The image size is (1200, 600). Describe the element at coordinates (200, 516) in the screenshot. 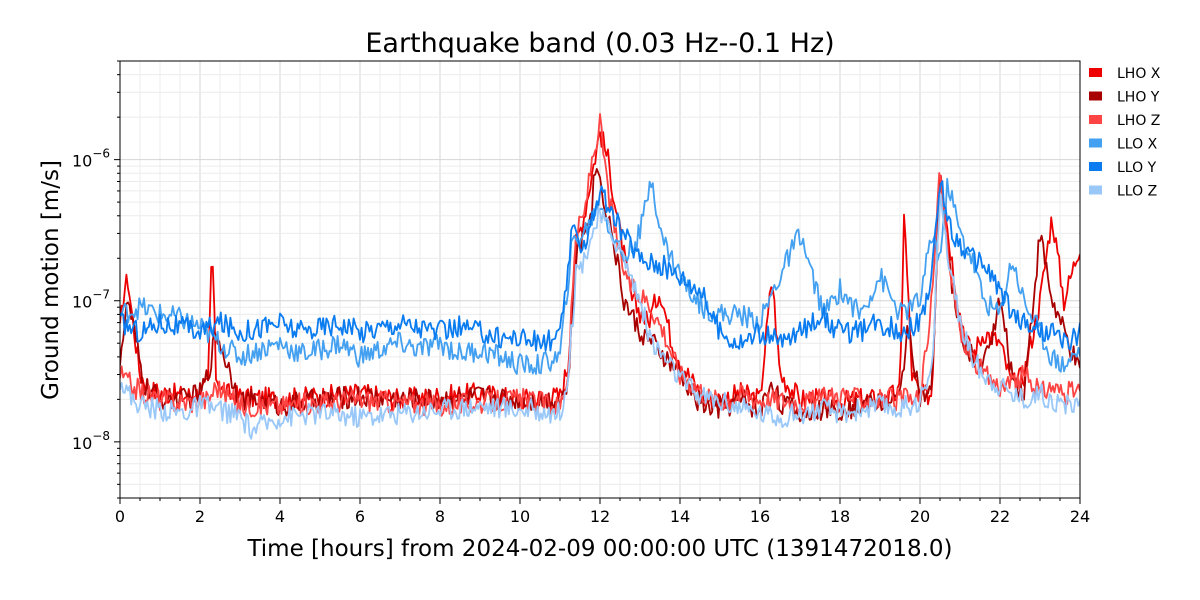

I see `x-tick-label: 2` at that location.